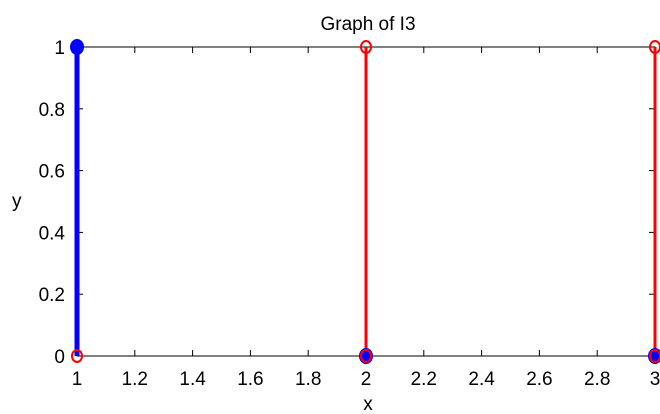  I want to click on y-tick-label: 0.4, so click(52, 233).